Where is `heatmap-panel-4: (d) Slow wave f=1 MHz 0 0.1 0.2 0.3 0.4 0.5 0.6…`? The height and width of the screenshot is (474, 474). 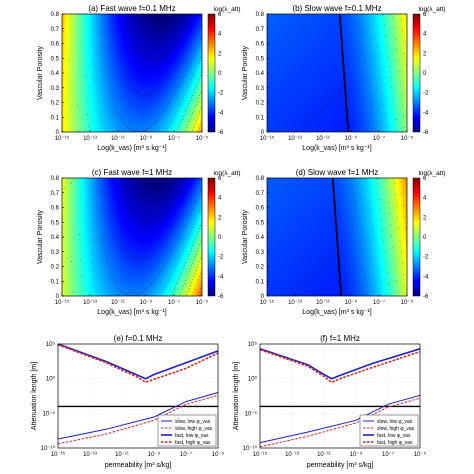 heatmap-panel-4: (d) Slow wave f=1 MHz 0 0.1 0.2 0.3 0.4 0.5 0.6… is located at coordinates (344, 242).